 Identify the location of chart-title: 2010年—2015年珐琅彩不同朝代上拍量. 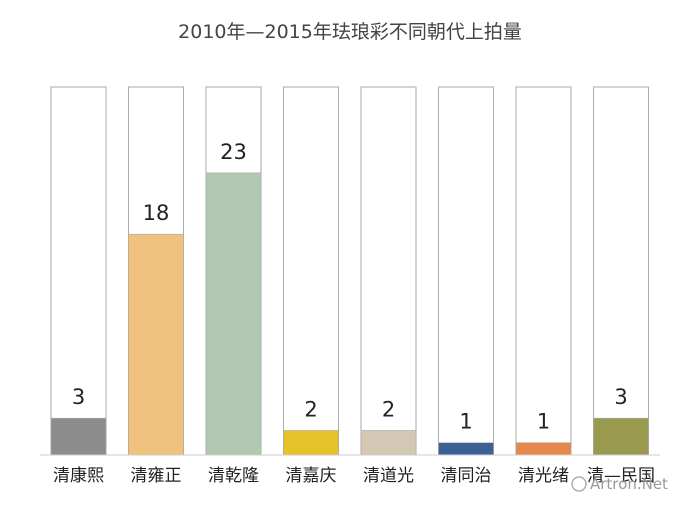
(350, 32).